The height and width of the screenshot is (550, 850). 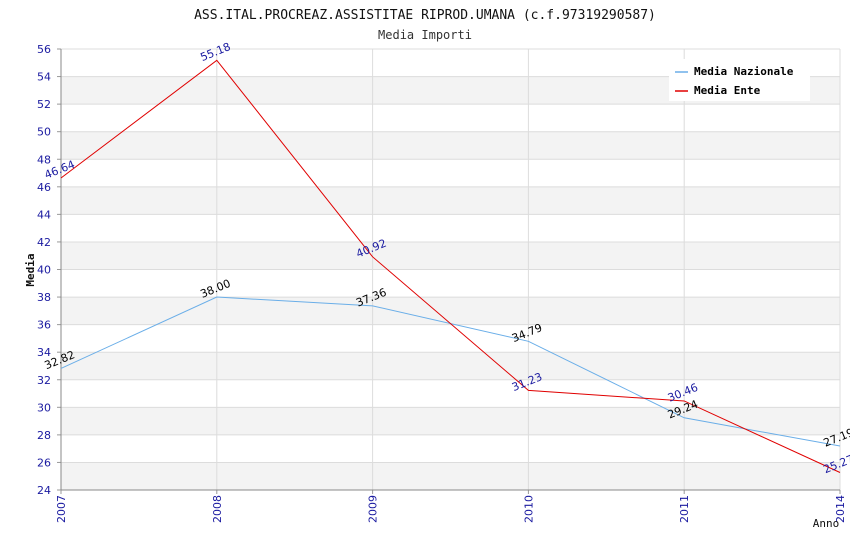 I want to click on y-tick-labels: 24 26 28 30 32 34 36 38 40 42 44 46 48 50 52 54 56, so click(x=44, y=270).